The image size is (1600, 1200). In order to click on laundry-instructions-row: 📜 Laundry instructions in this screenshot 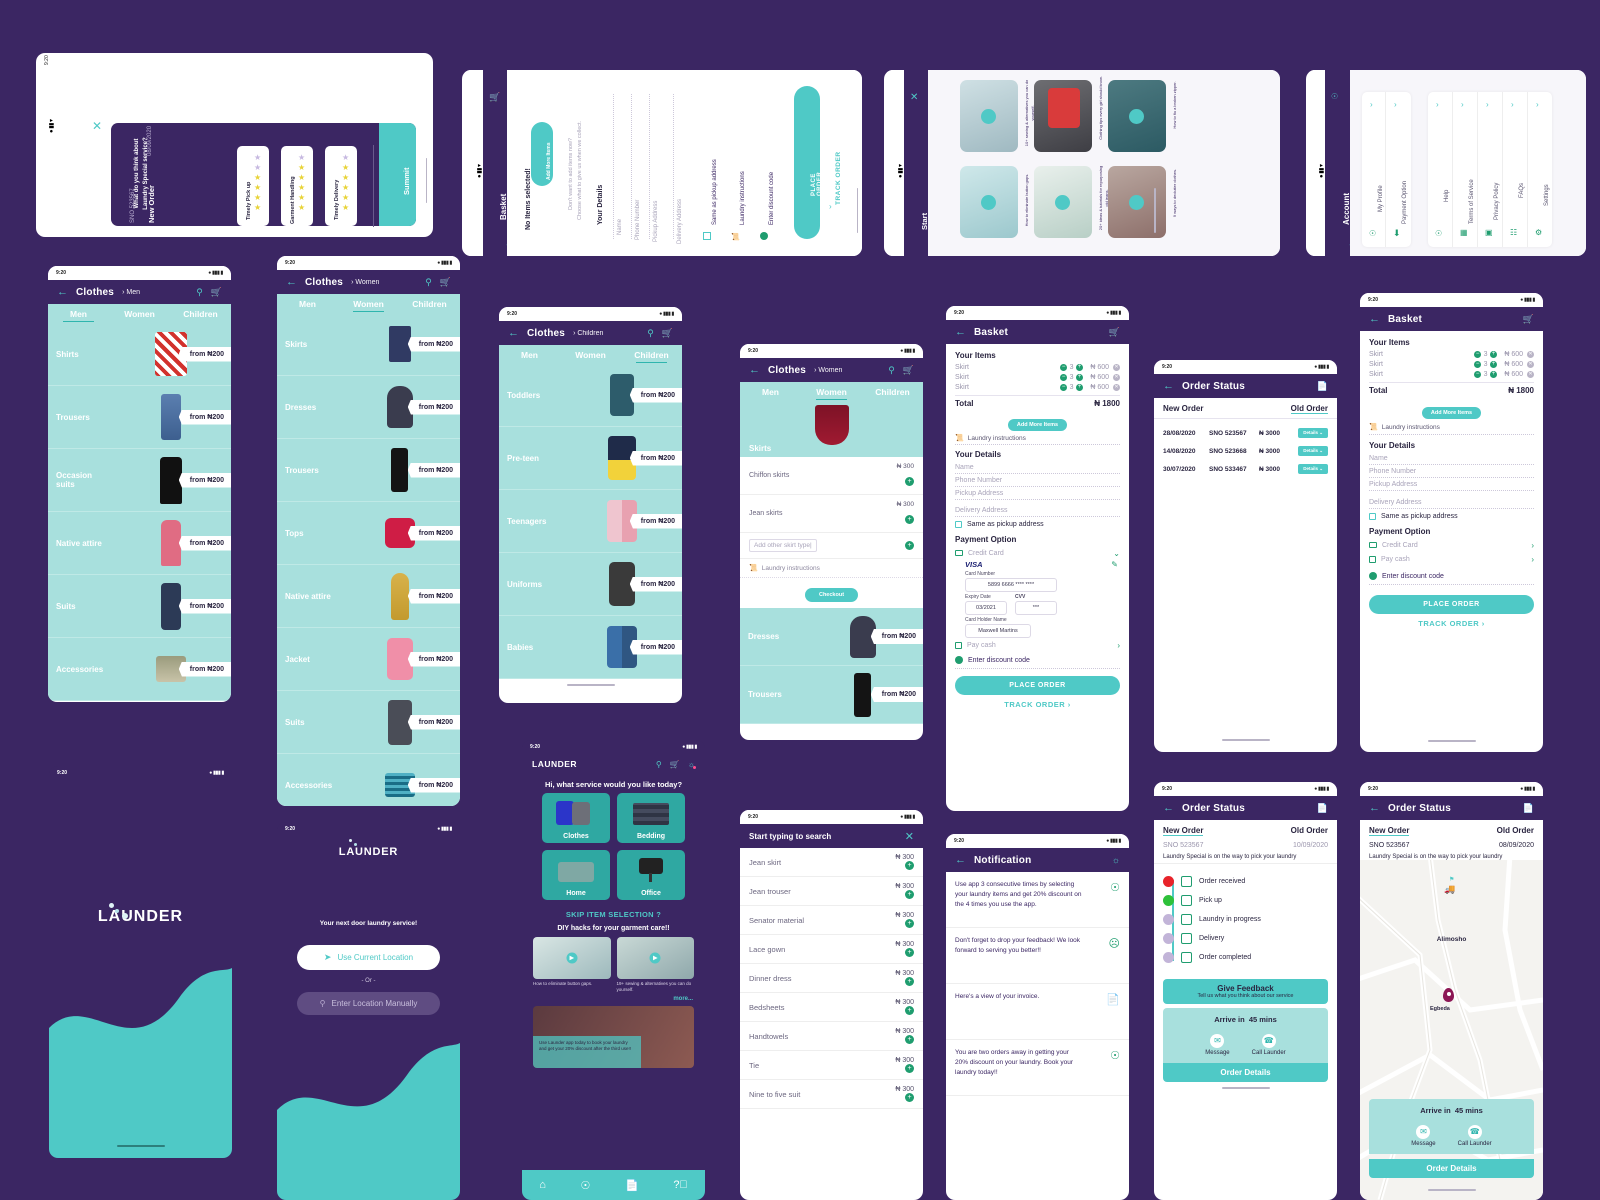, I will do `click(1037, 439)`.